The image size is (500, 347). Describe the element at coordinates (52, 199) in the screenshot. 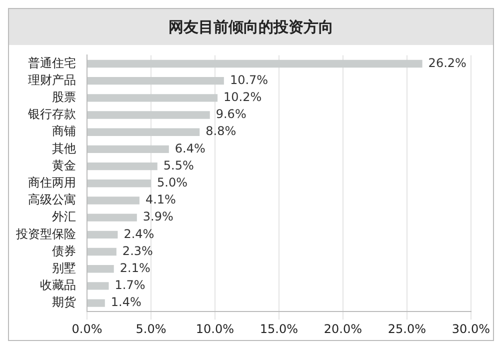

I see `y-tick-label: 高级公寓` at that location.